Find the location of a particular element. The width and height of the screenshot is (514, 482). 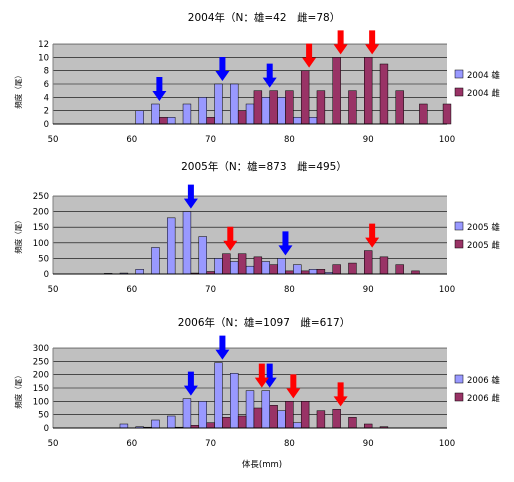

legend-label-male: 2005 雄 is located at coordinates (483, 227).